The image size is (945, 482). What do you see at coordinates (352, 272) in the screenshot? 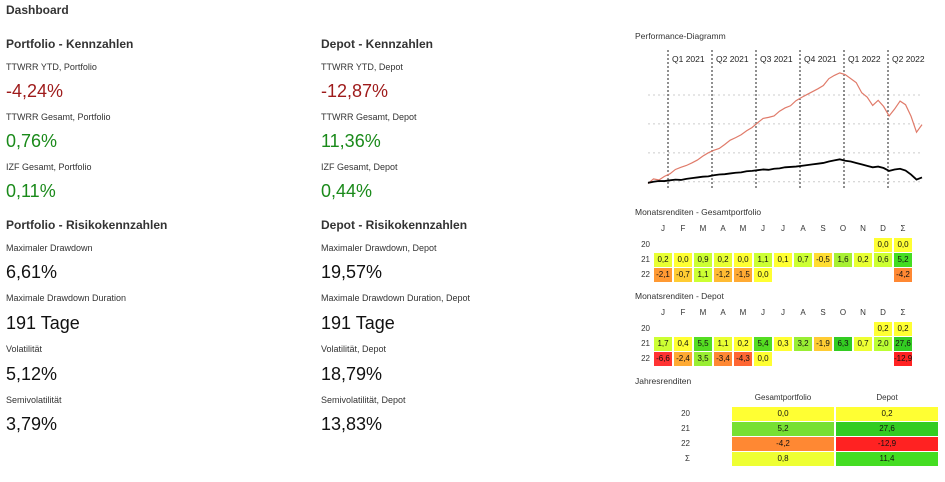
I see `risk-value: 19,57%` at bounding box center [352, 272].